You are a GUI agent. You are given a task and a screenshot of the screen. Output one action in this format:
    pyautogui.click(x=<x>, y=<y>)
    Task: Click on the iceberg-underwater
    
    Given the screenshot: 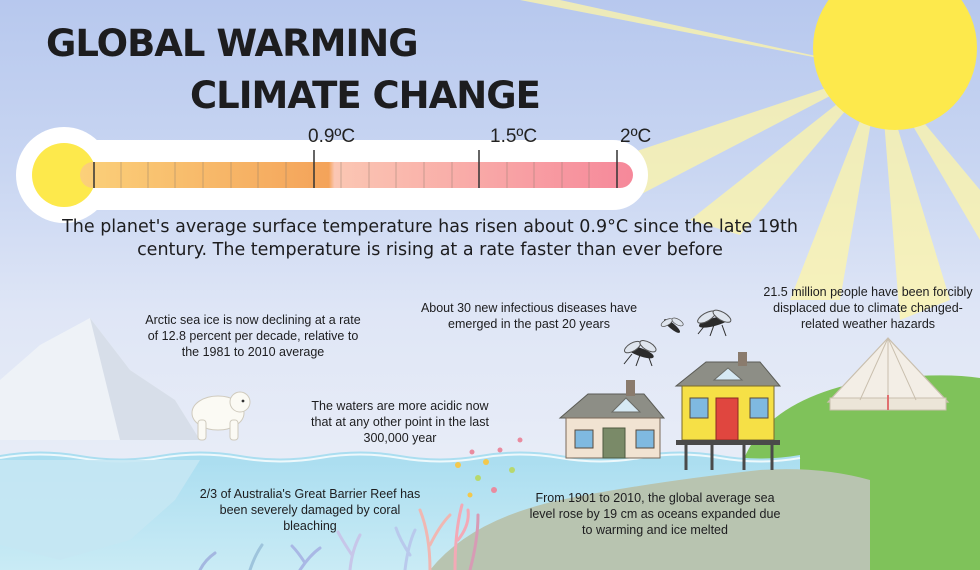 What is the action you would take?
    pyautogui.click(x=100, y=510)
    